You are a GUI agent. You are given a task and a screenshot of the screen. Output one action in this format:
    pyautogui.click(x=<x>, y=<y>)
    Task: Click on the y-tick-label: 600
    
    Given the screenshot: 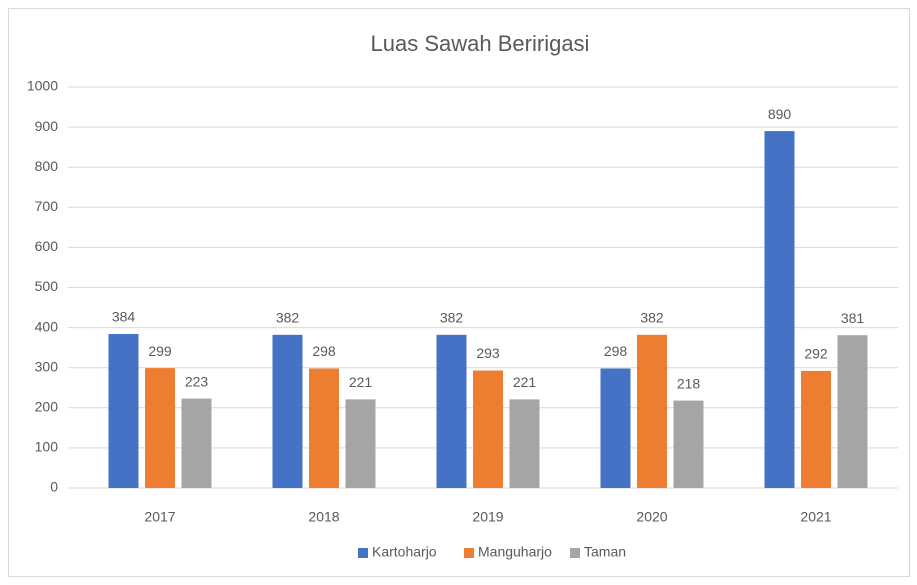 What is the action you would take?
    pyautogui.click(x=47, y=246)
    